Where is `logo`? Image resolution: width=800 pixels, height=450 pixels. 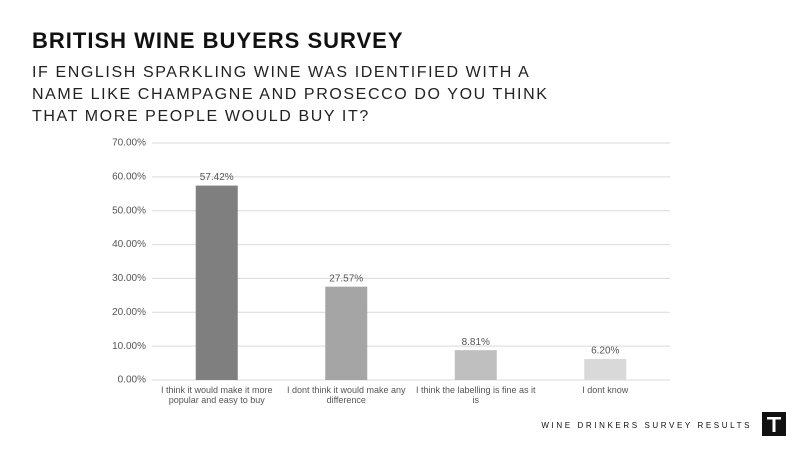 logo is located at coordinates (774, 424).